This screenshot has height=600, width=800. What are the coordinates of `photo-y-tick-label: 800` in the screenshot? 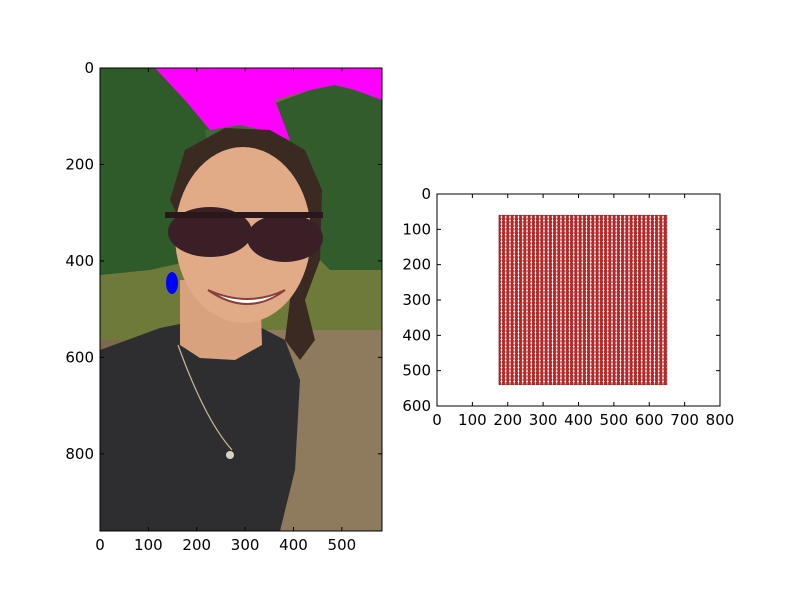 It's located at (79, 454).